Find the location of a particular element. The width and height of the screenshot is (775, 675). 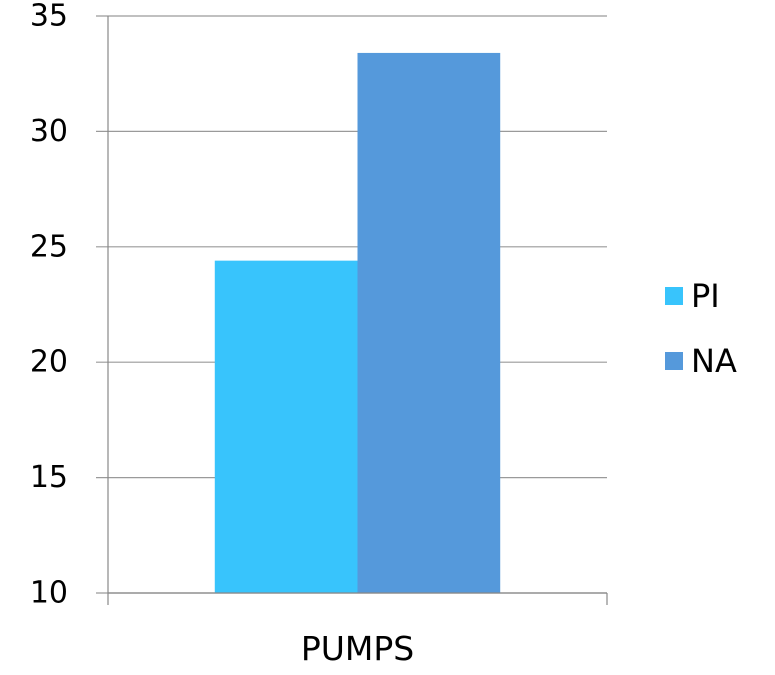

bar-pi-pumps is located at coordinates (286, 426).